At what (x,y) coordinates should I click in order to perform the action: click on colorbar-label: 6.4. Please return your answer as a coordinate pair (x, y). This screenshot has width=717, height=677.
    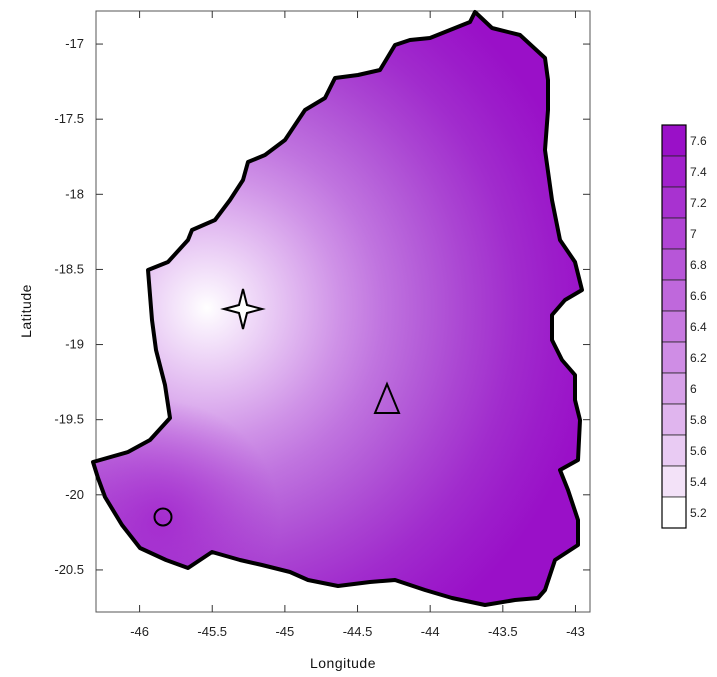
    Looking at the image, I should click on (698, 327).